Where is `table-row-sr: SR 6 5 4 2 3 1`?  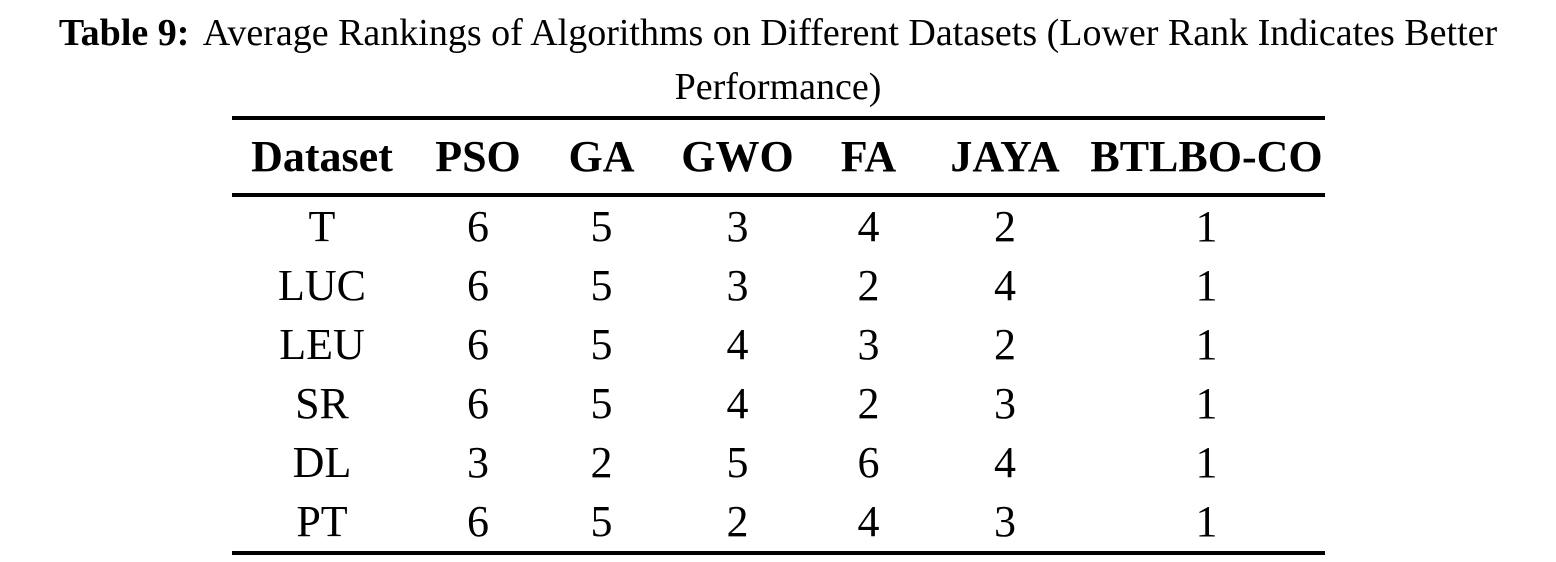
table-row-sr: SR 6 5 4 2 3 1 is located at coordinates (778, 403).